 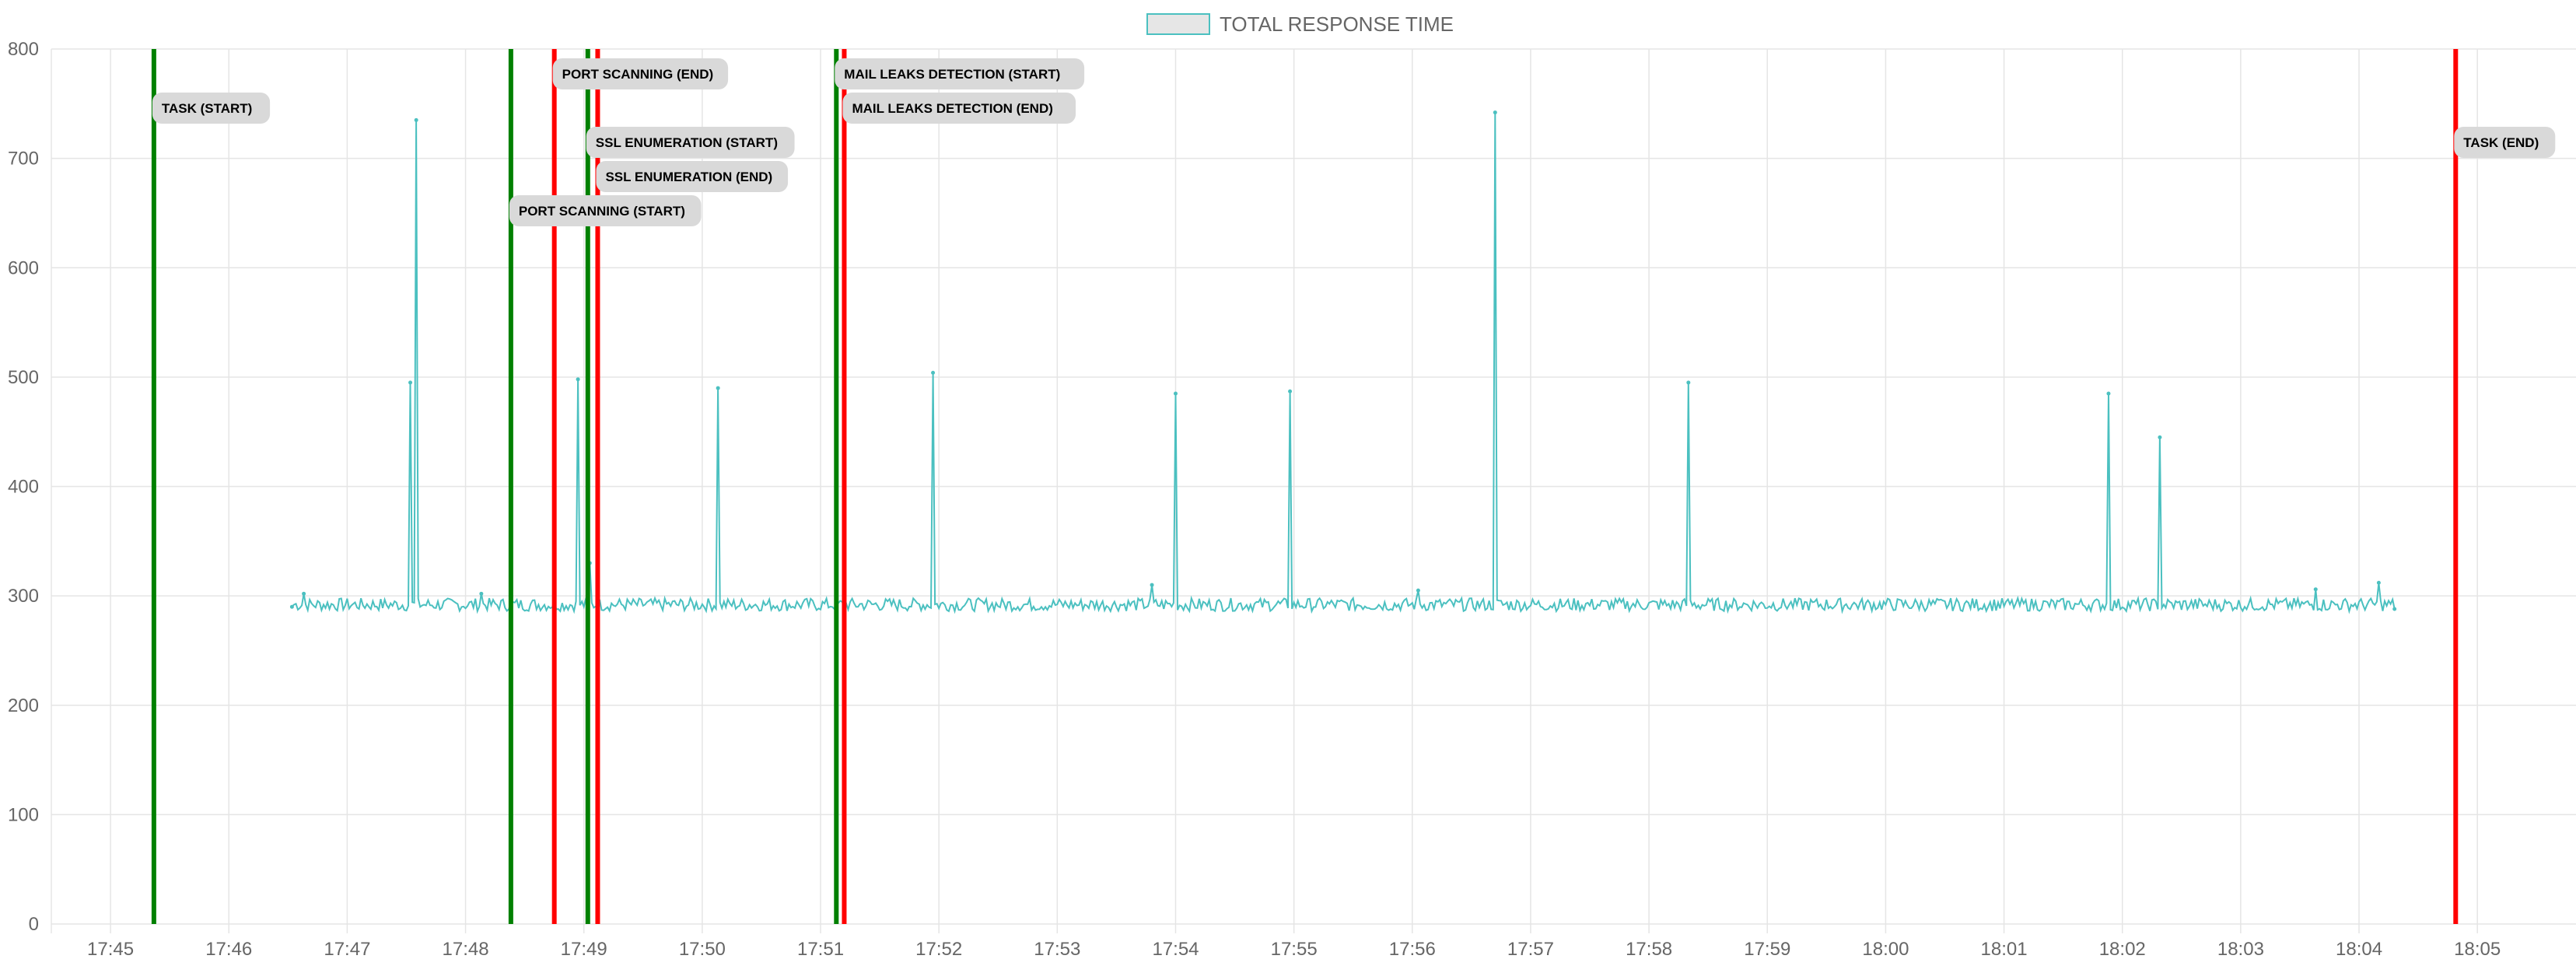 I want to click on annotation-label: PORT SCANNING (START), so click(x=606, y=211).